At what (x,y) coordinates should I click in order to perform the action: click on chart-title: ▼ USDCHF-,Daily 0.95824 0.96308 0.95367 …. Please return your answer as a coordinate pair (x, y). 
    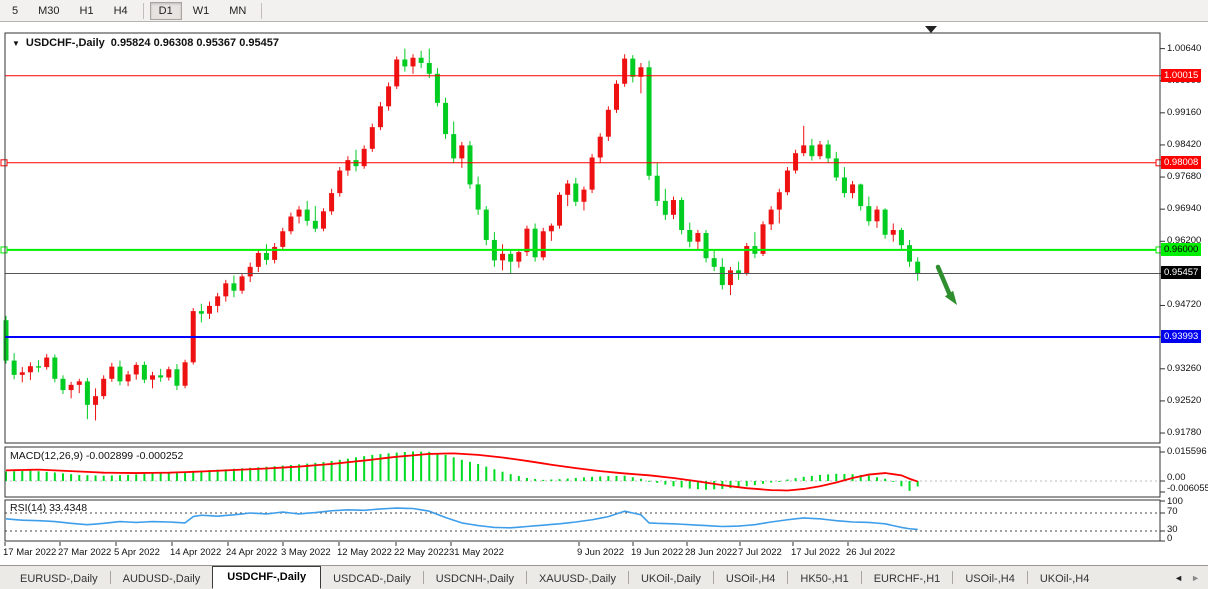
    Looking at the image, I should click on (145, 43).